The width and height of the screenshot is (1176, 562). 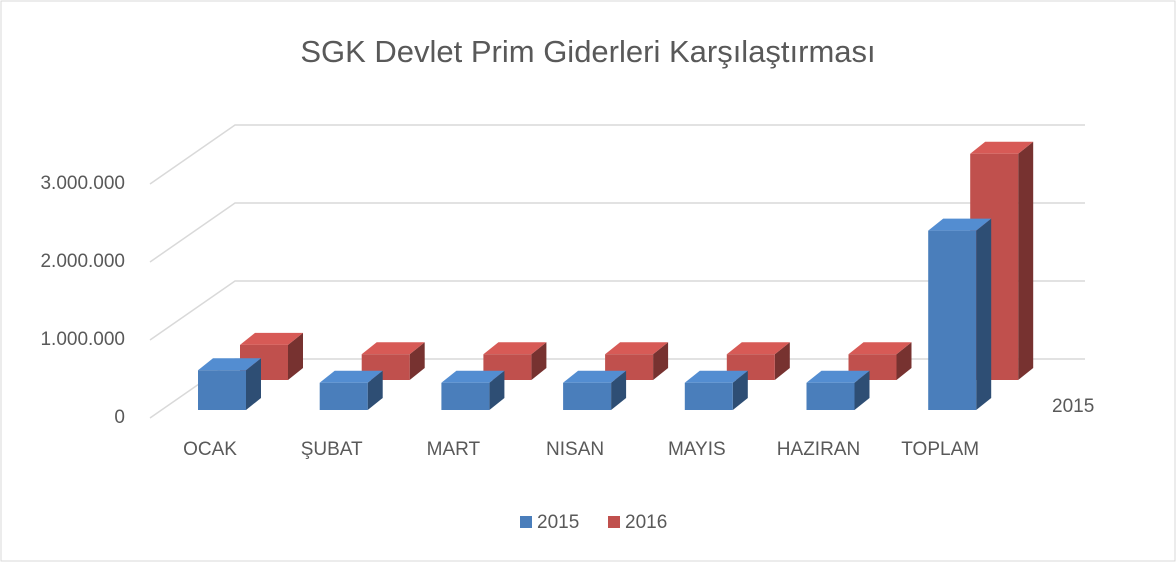 I want to click on x-tick-label: TOPLAM, so click(x=940, y=449).